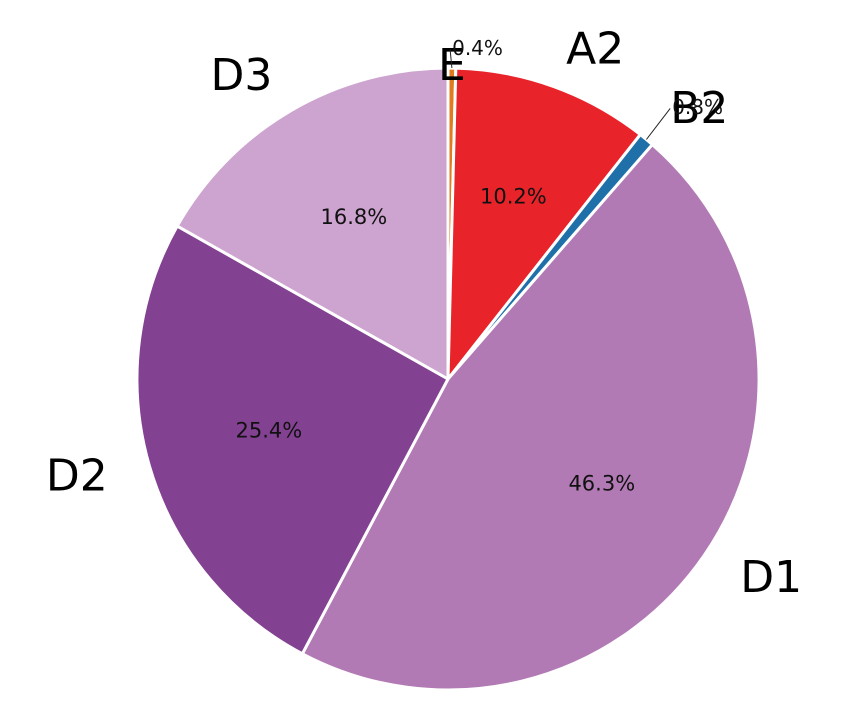  What do you see at coordinates (477, 48) in the screenshot?
I see `slice-percent-e: 0.4%` at bounding box center [477, 48].